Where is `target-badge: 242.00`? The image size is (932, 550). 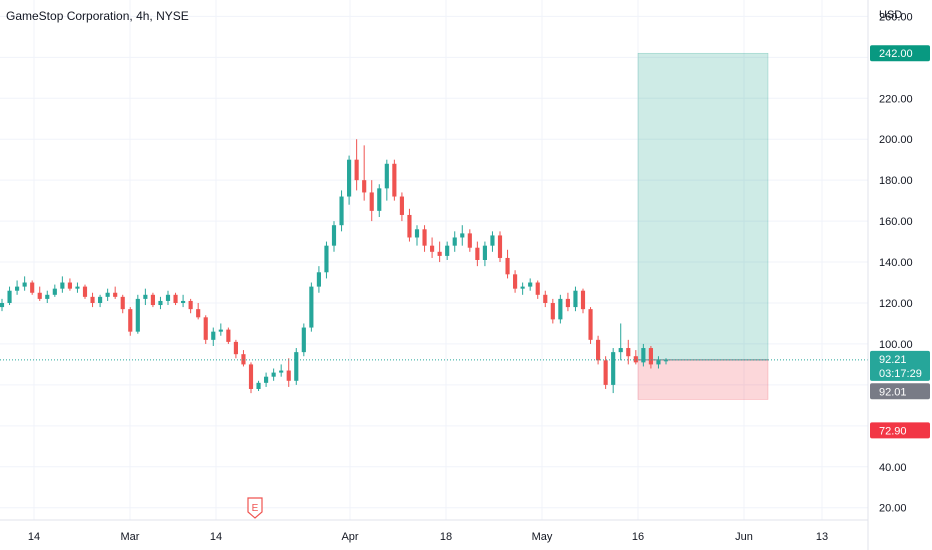 target-badge: 242.00 is located at coordinates (900, 53).